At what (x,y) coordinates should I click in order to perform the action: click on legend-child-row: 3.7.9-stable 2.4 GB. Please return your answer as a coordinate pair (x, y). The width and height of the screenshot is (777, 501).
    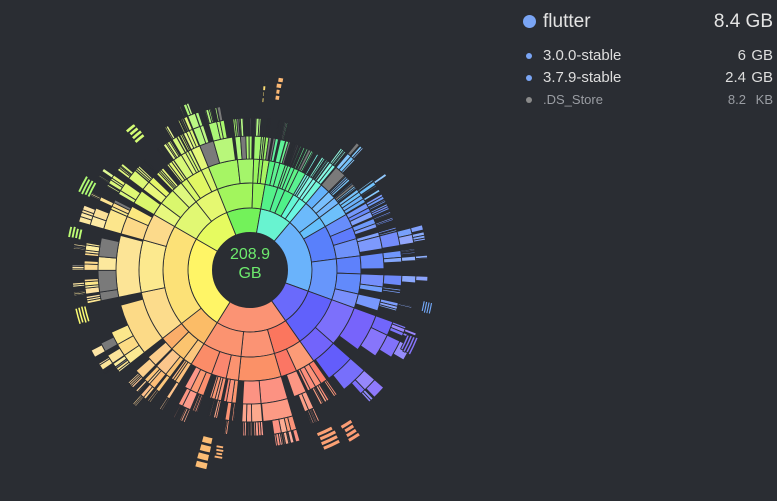
    Looking at the image, I should click on (648, 79).